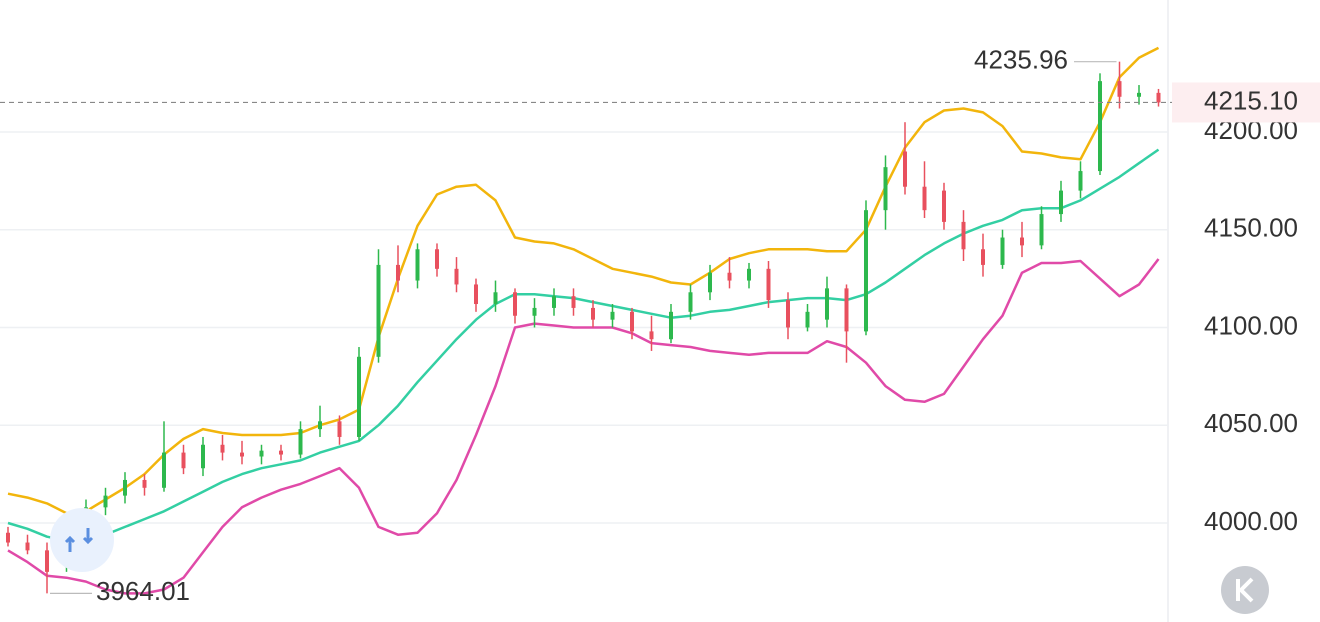 The image size is (1320, 622). Describe the element at coordinates (1021, 60) in the screenshot. I see `high-label: 4235.96` at that location.